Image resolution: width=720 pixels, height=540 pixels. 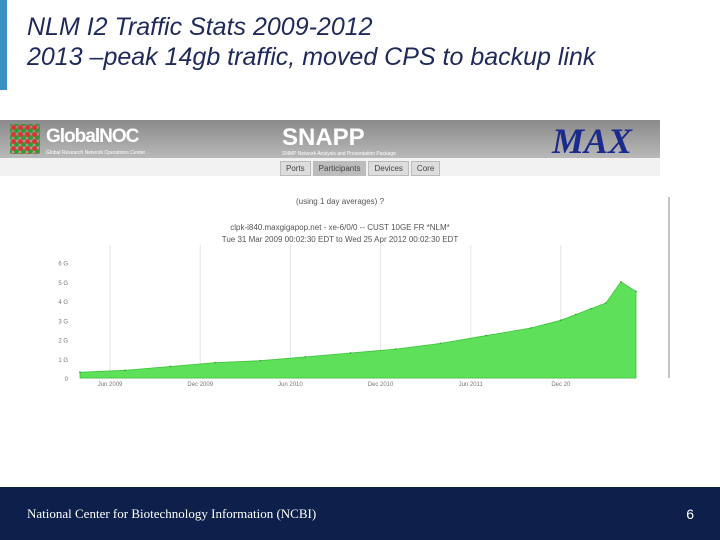 I want to click on y-tick-label: 4 G, so click(x=63, y=303).